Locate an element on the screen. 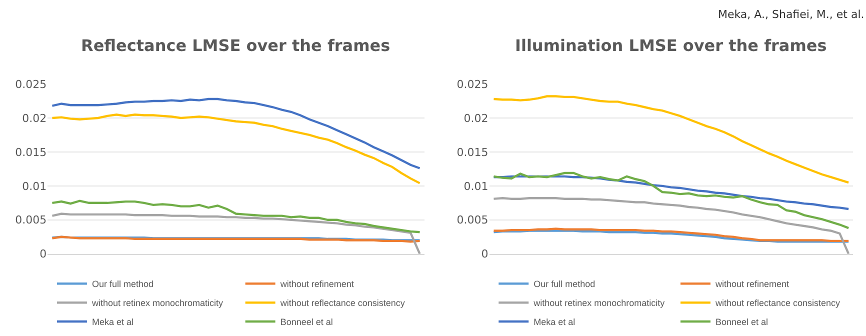 This screenshot has width=866, height=336. chart-title: Illumination LMSE over the frames is located at coordinates (671, 45).